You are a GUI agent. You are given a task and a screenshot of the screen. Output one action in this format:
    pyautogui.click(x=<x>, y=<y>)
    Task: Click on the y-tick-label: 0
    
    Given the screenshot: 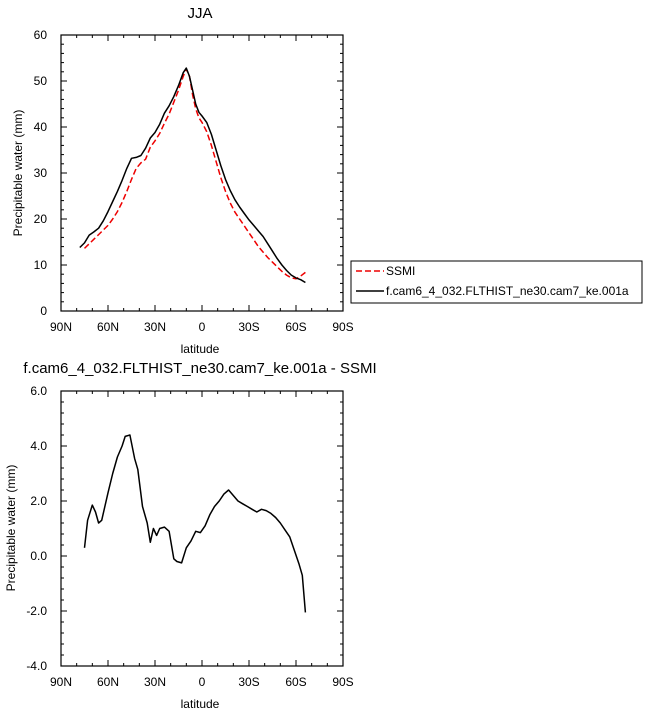 What is the action you would take?
    pyautogui.click(x=43, y=311)
    